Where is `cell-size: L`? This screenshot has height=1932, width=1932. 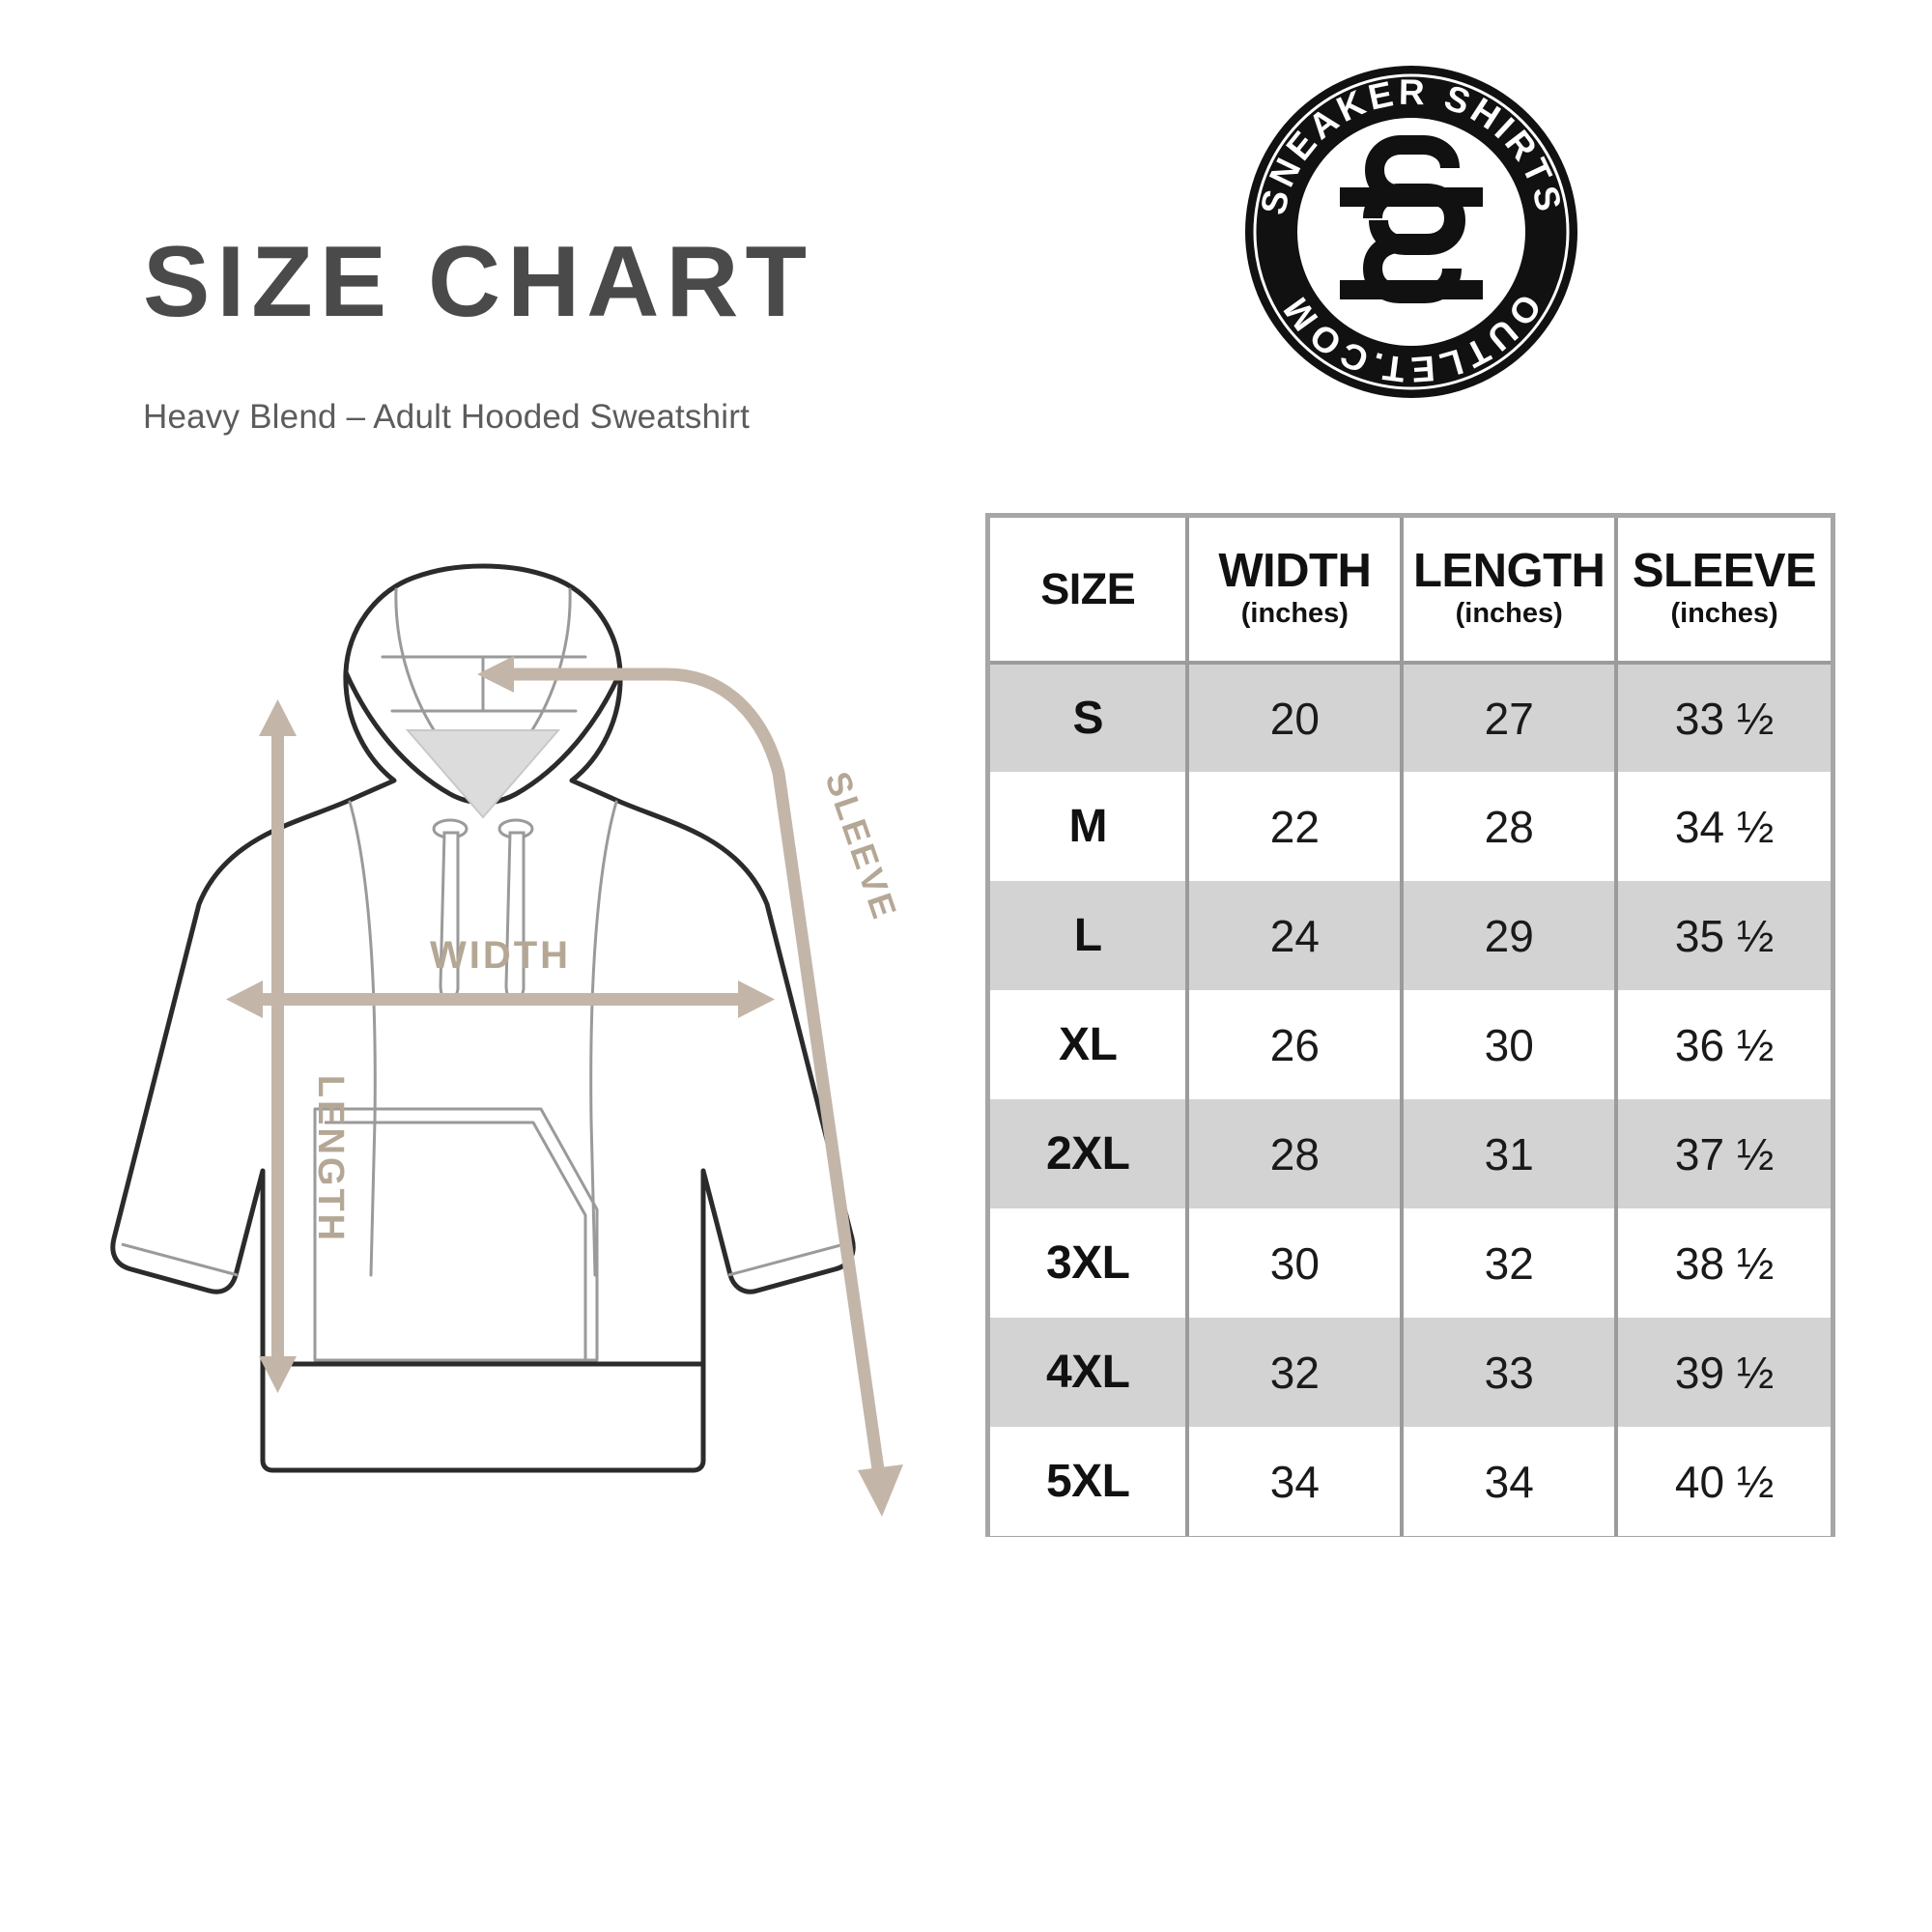 cell-size: L is located at coordinates (1090, 935).